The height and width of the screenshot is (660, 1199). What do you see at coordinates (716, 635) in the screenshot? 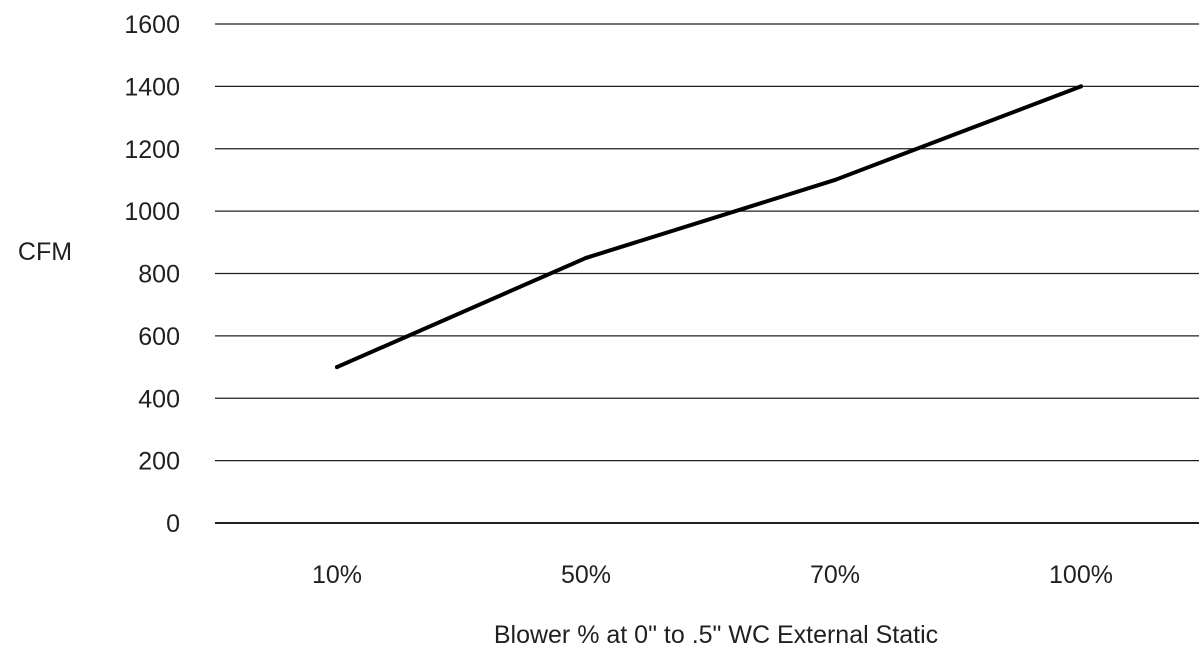
I see `x-axis-title: Blower % at 0" to .5" WC External Static` at bounding box center [716, 635].